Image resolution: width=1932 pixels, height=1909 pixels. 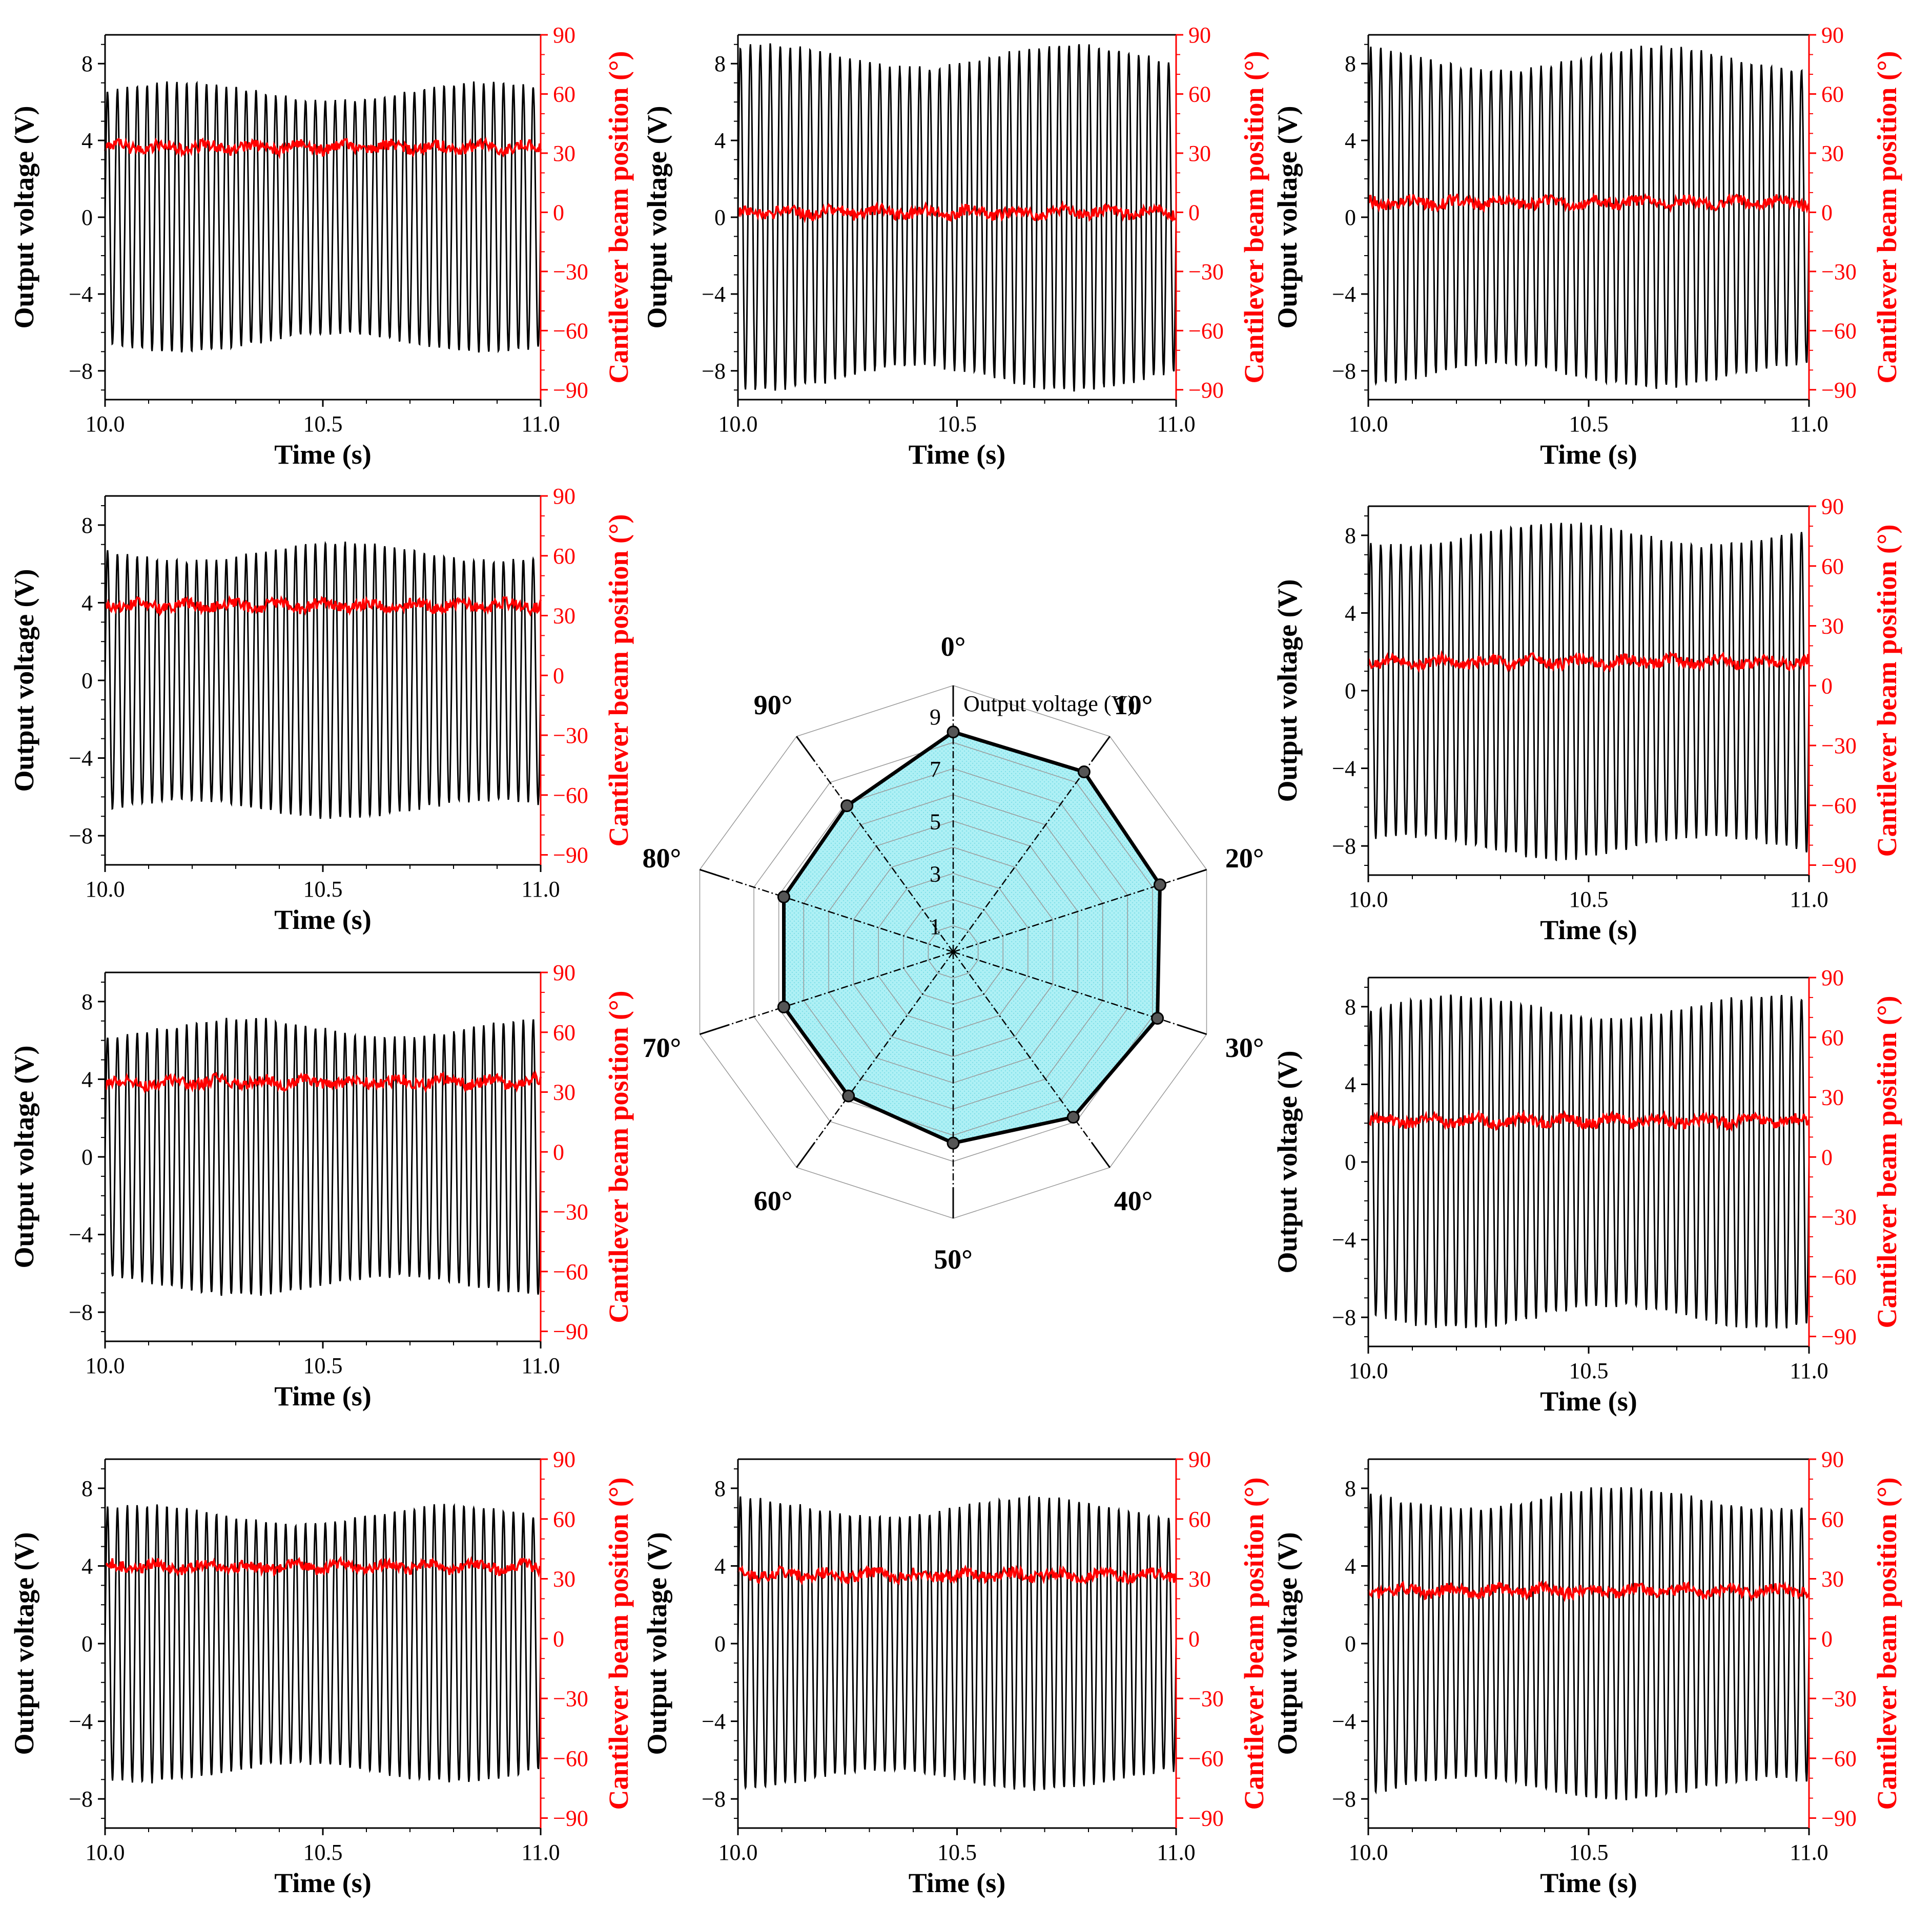 I want to click on radar-category-label: 30°, so click(x=1244, y=1048).